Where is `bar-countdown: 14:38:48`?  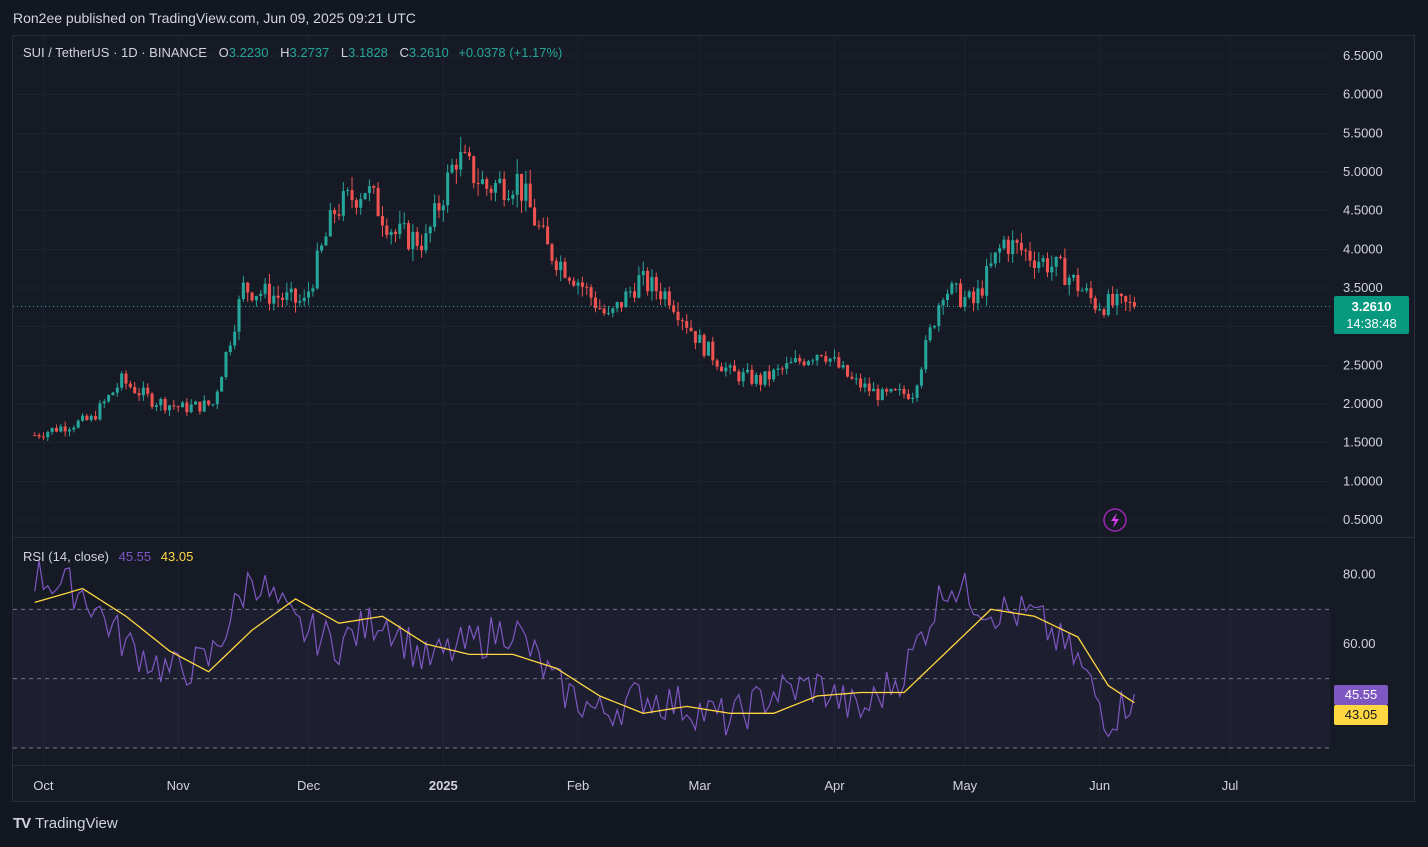 bar-countdown: 14:38:48 is located at coordinates (1371, 323).